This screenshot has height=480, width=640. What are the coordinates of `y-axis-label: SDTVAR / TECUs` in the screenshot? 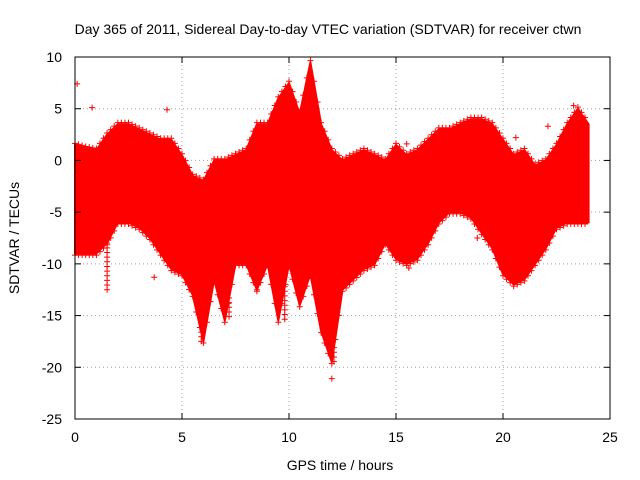 It's located at (14, 238).